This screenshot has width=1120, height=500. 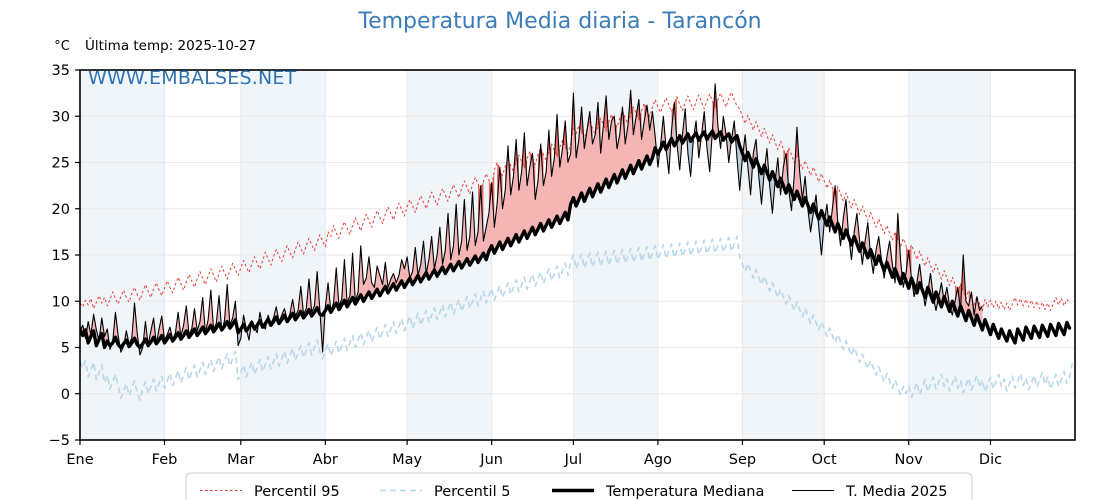 What do you see at coordinates (325, 460) in the screenshot?
I see `x-tick-label-abr: Abr` at bounding box center [325, 460].